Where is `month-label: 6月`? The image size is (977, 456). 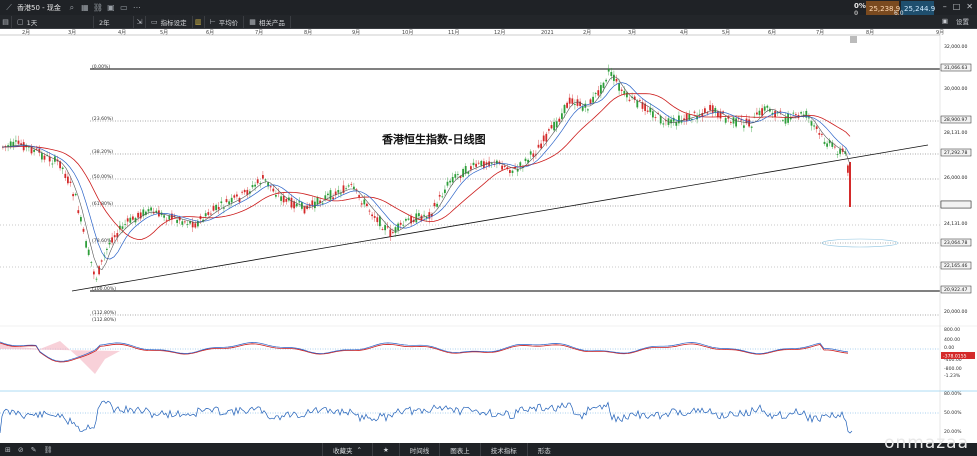
month-label: 6月 is located at coordinates (772, 33).